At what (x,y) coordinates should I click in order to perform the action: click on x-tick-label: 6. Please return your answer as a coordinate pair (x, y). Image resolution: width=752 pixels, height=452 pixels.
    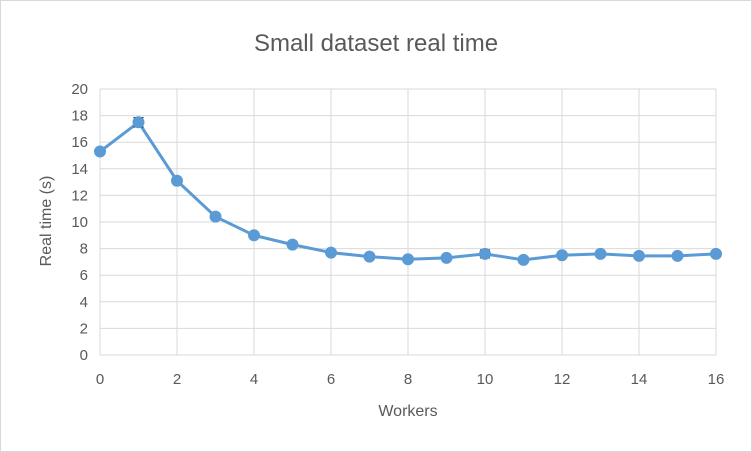
    Looking at the image, I should click on (331, 379).